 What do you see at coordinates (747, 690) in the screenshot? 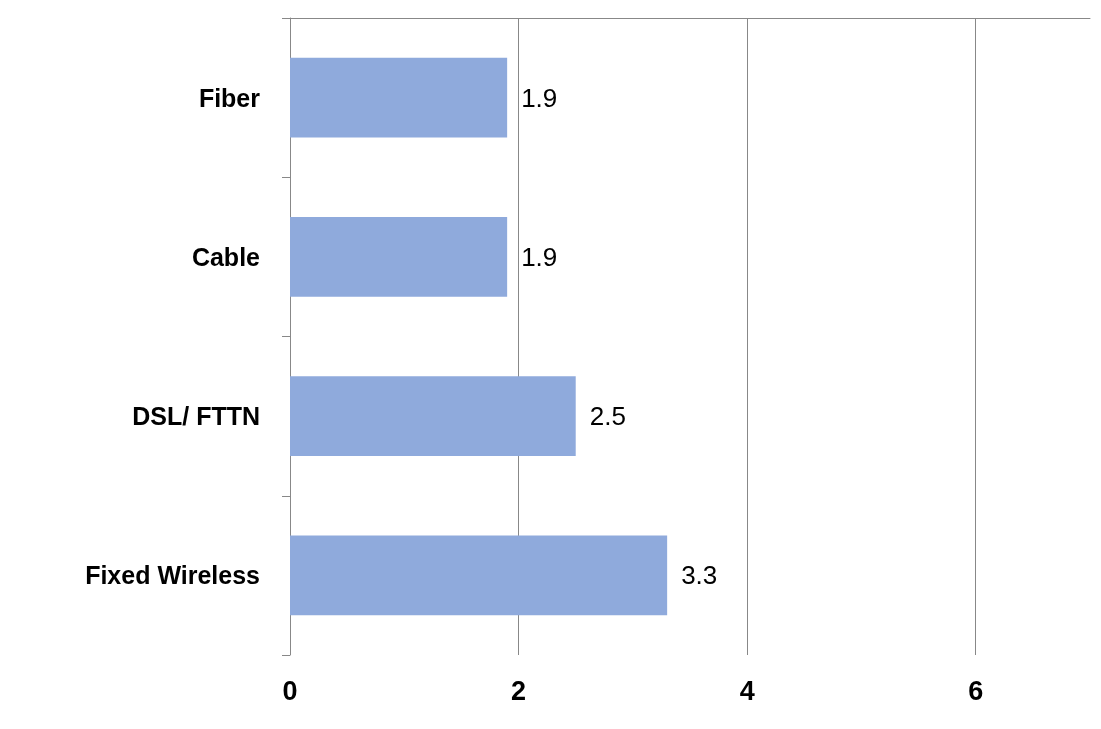
I see `x-tick-label: 4` at bounding box center [747, 690].